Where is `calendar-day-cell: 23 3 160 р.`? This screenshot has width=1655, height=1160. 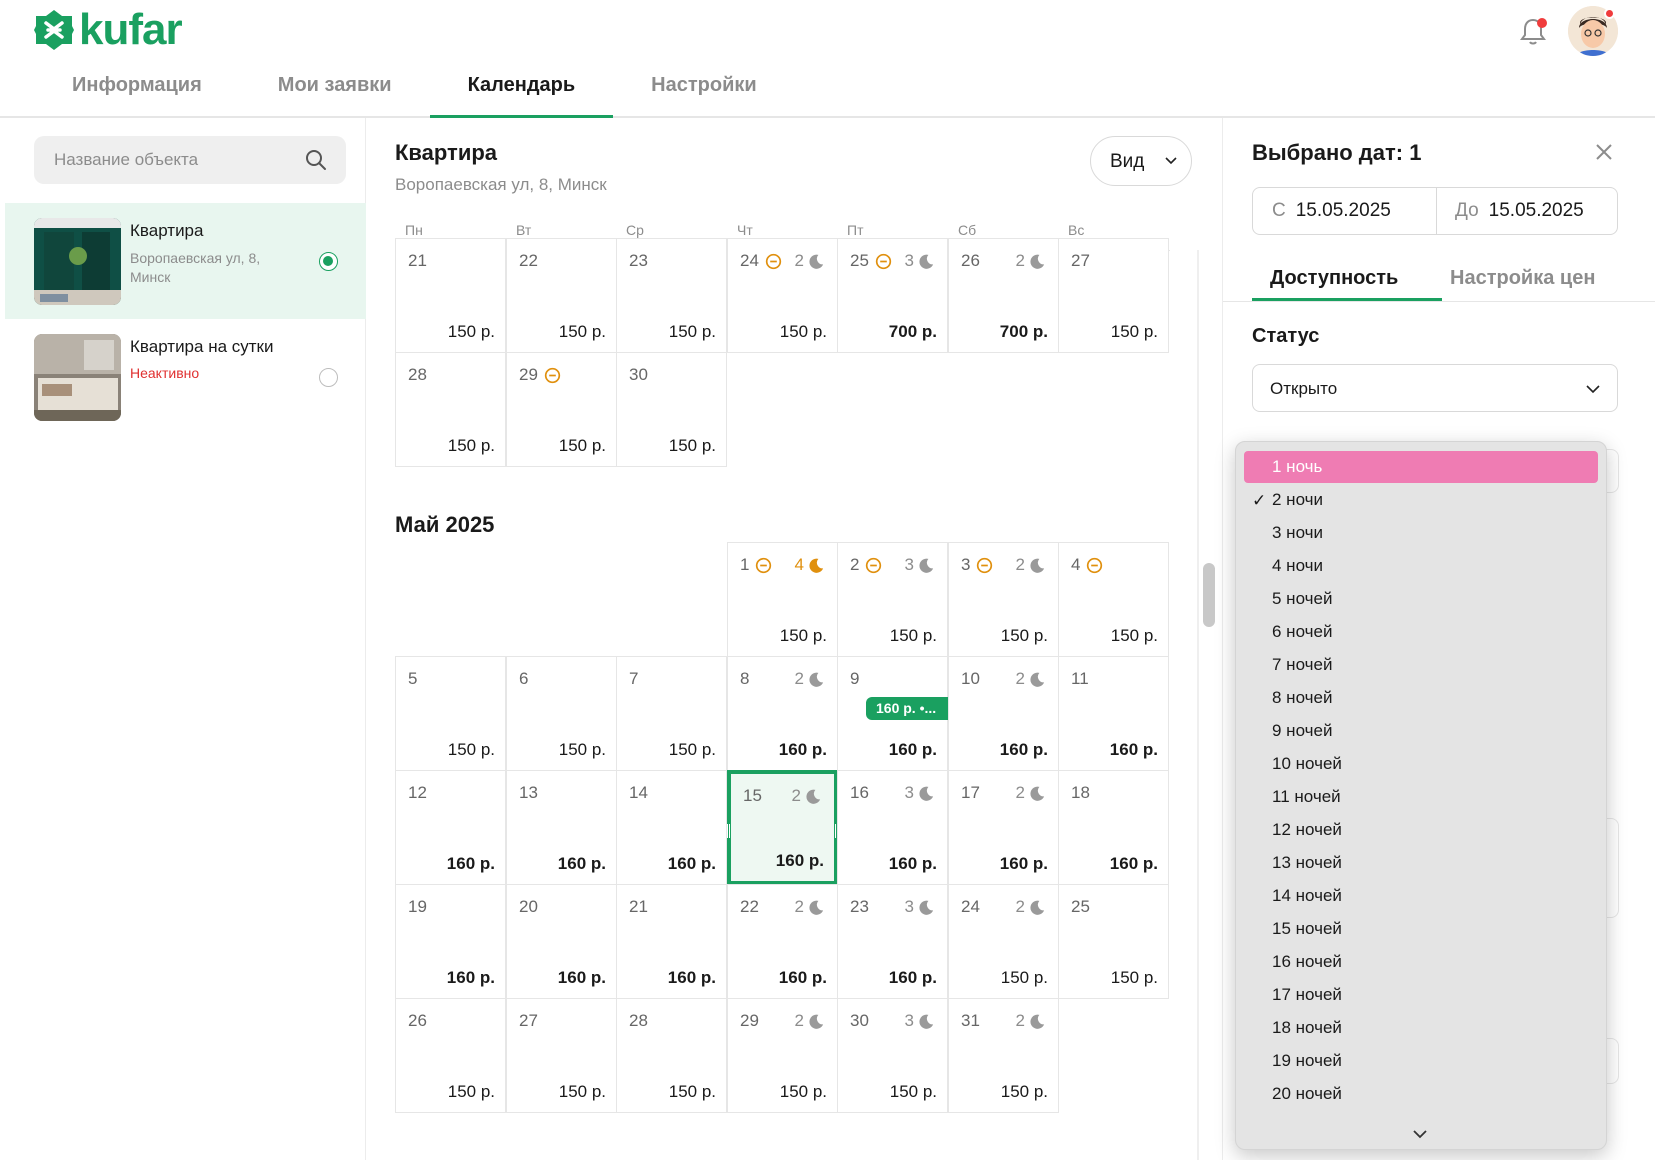 calendar-day-cell: 23 3 160 р. is located at coordinates (892, 941).